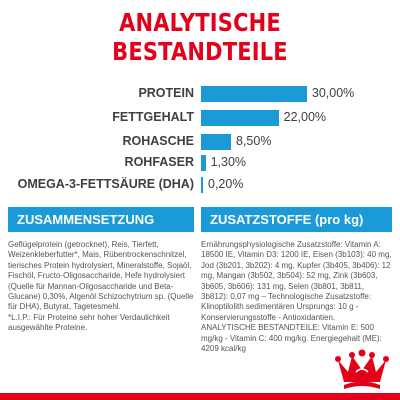 The width and height of the screenshot is (400, 400). What do you see at coordinates (200, 119) in the screenshot?
I see `nutrient-row-fettgehalt: FETTGEHALT 22,00%` at bounding box center [200, 119].